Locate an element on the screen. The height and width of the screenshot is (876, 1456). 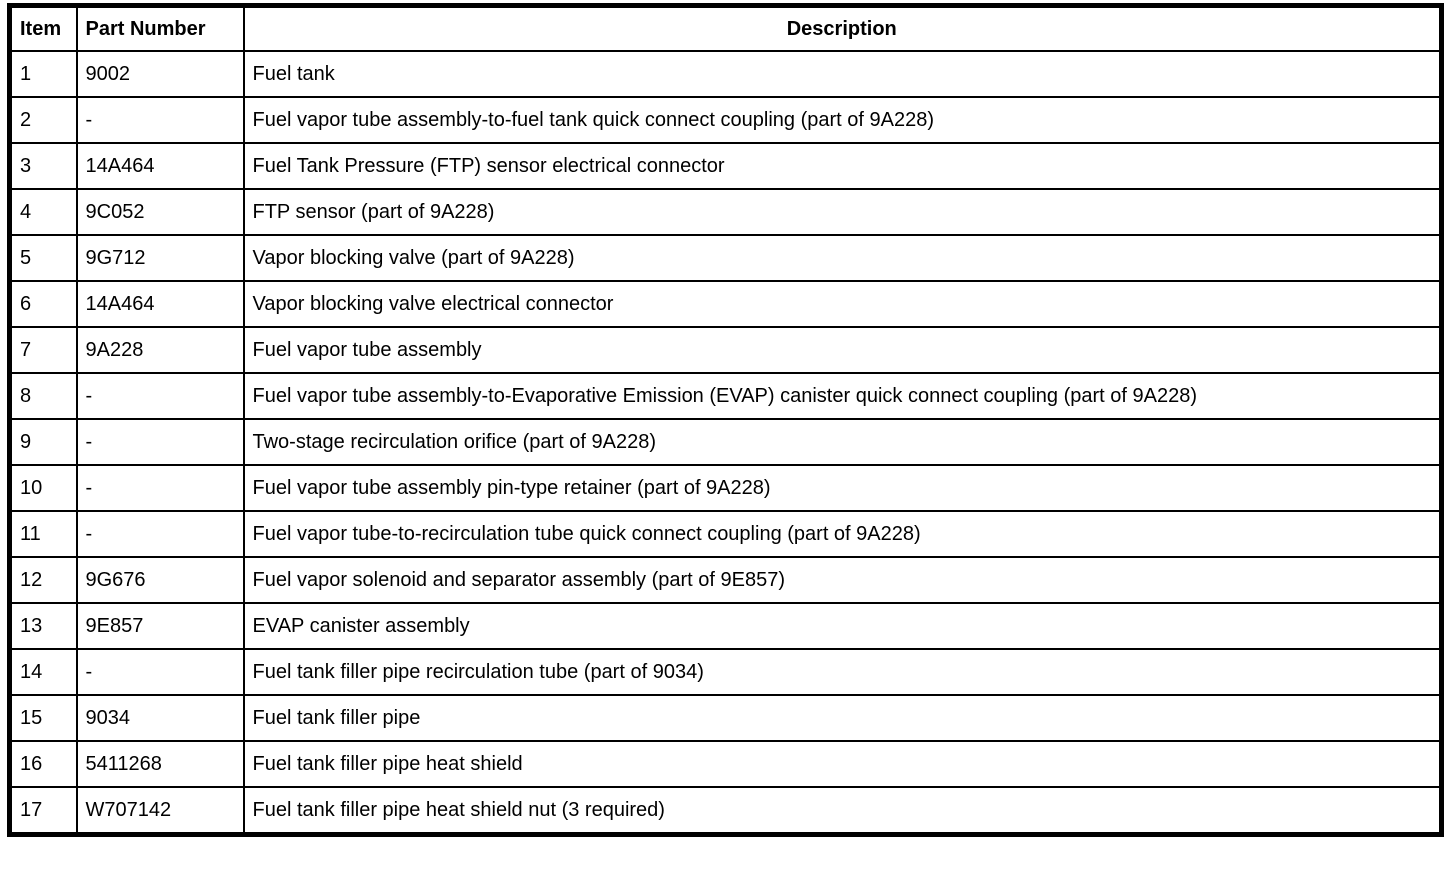
cell-item: 5 is located at coordinates (43, 258).